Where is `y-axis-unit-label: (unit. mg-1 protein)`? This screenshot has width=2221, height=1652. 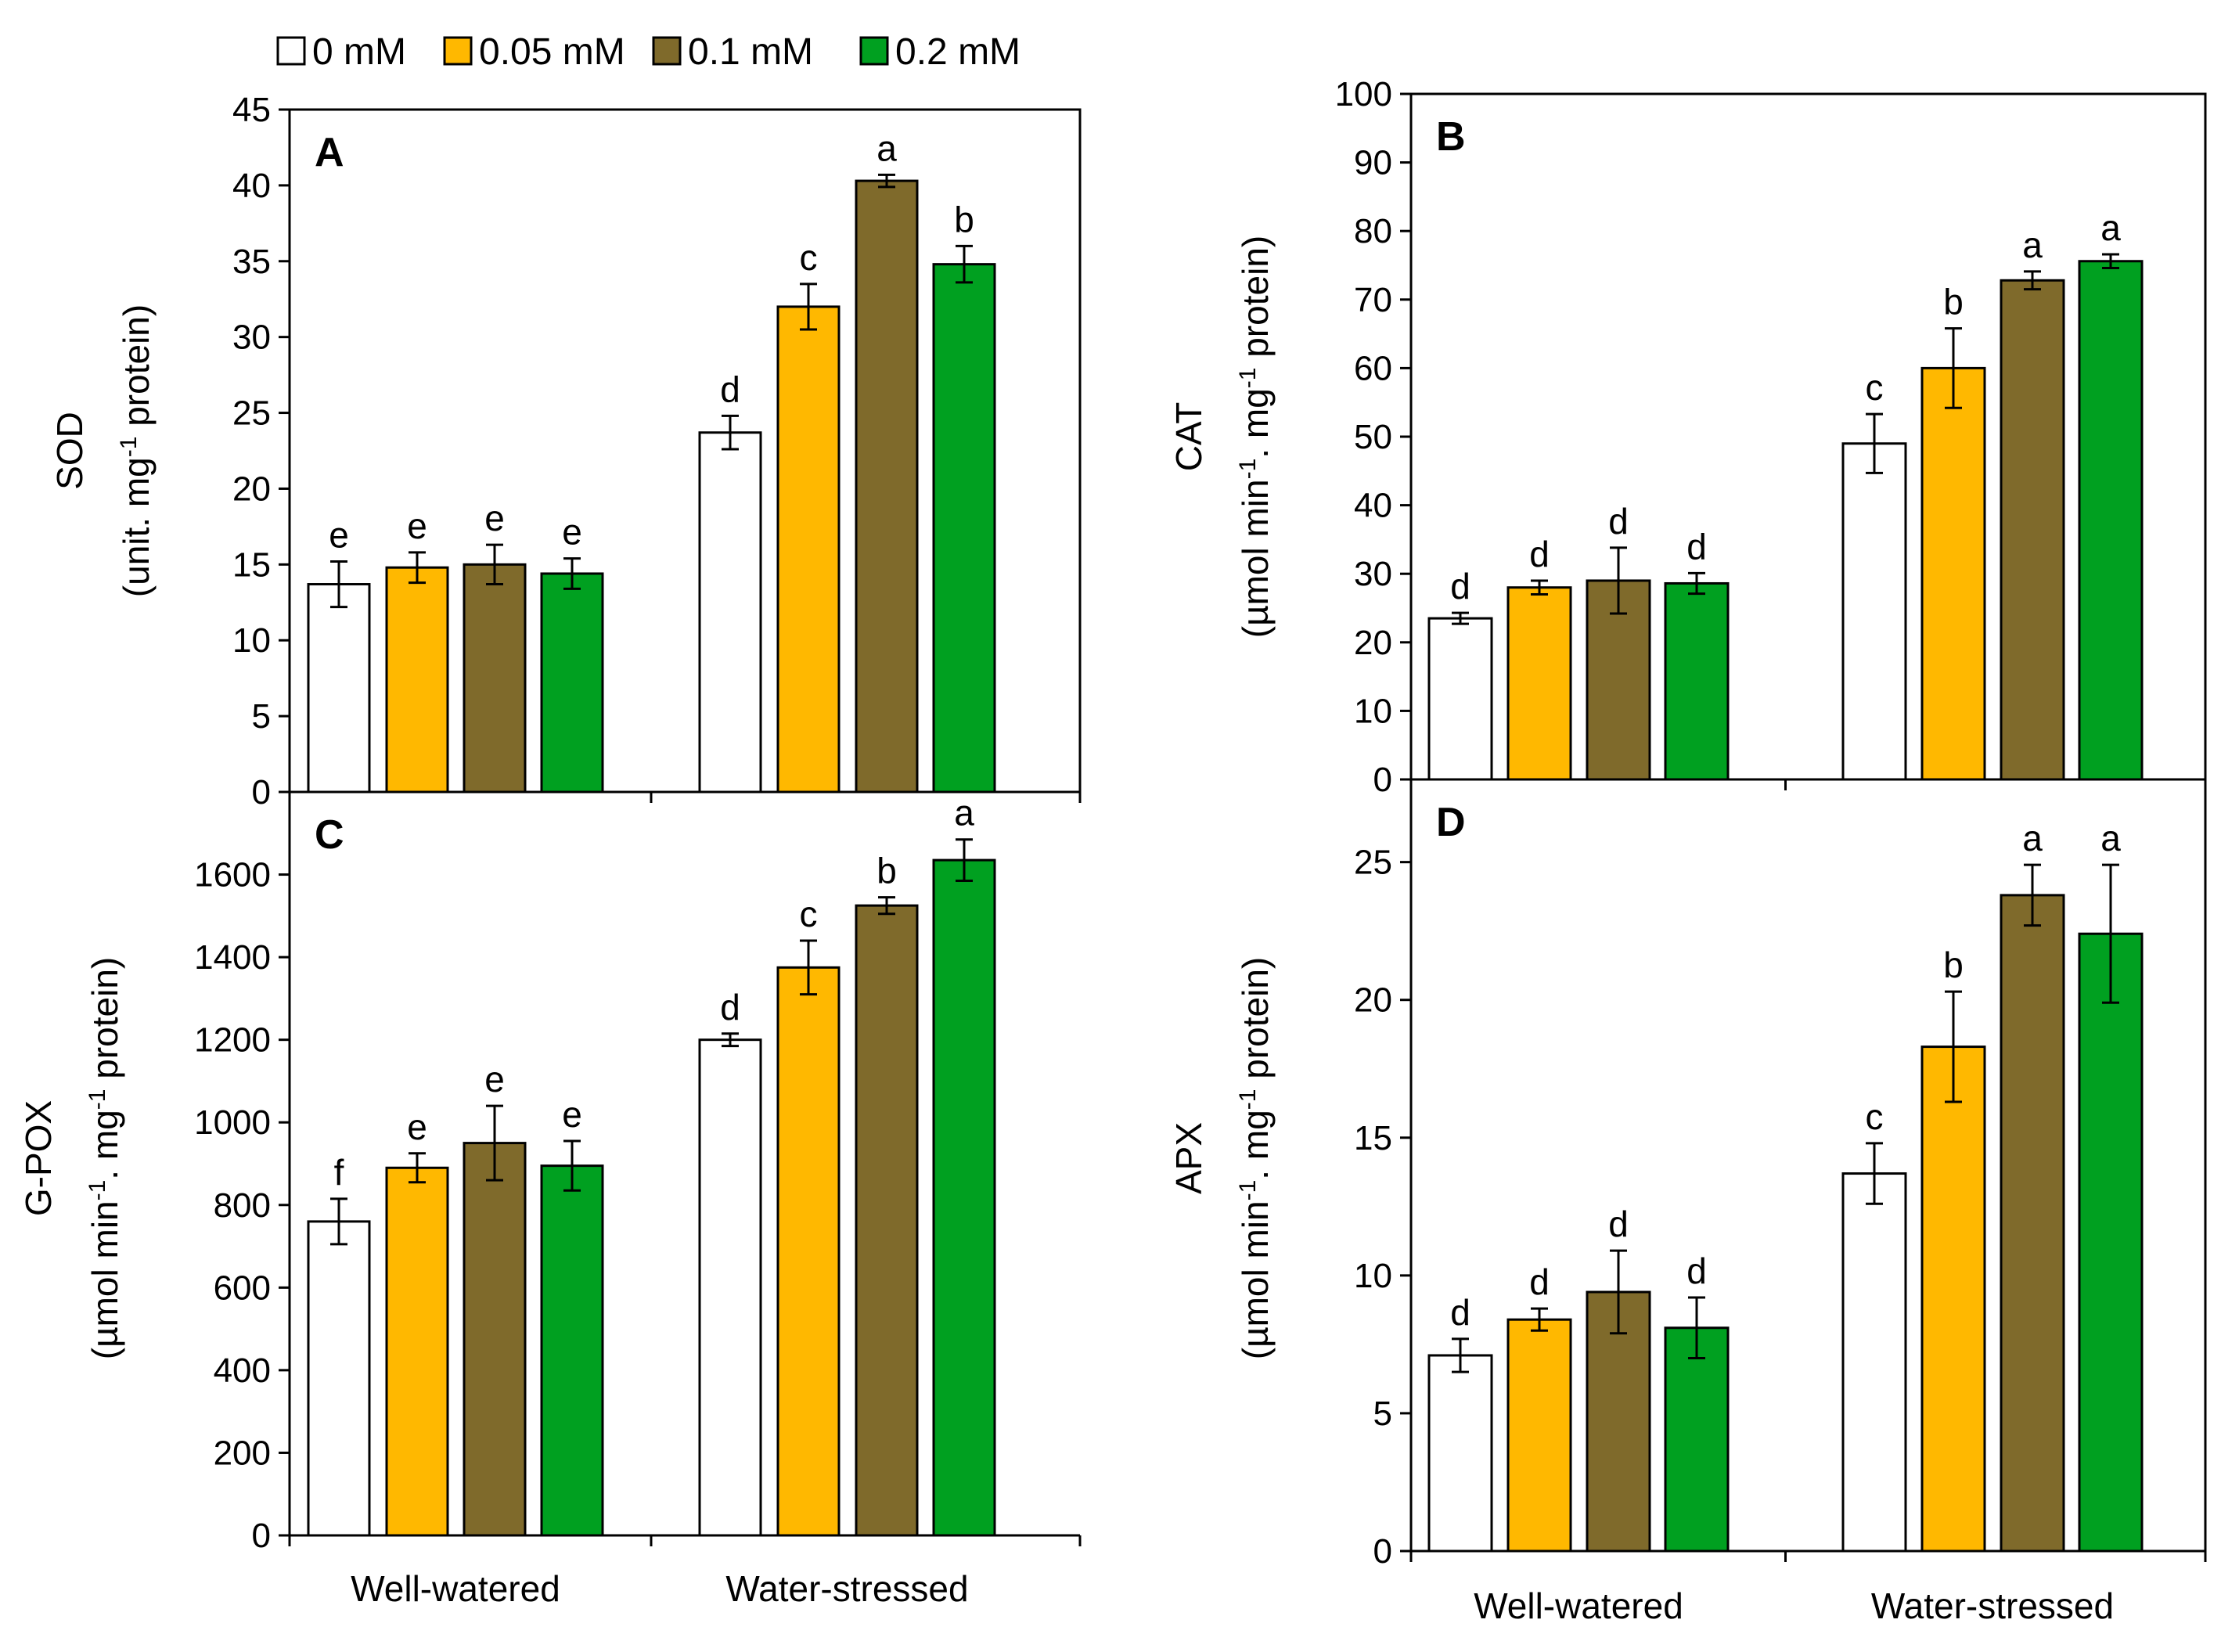
y-axis-unit-label: (unit. mg-1 protein) is located at coordinates (136, 450).